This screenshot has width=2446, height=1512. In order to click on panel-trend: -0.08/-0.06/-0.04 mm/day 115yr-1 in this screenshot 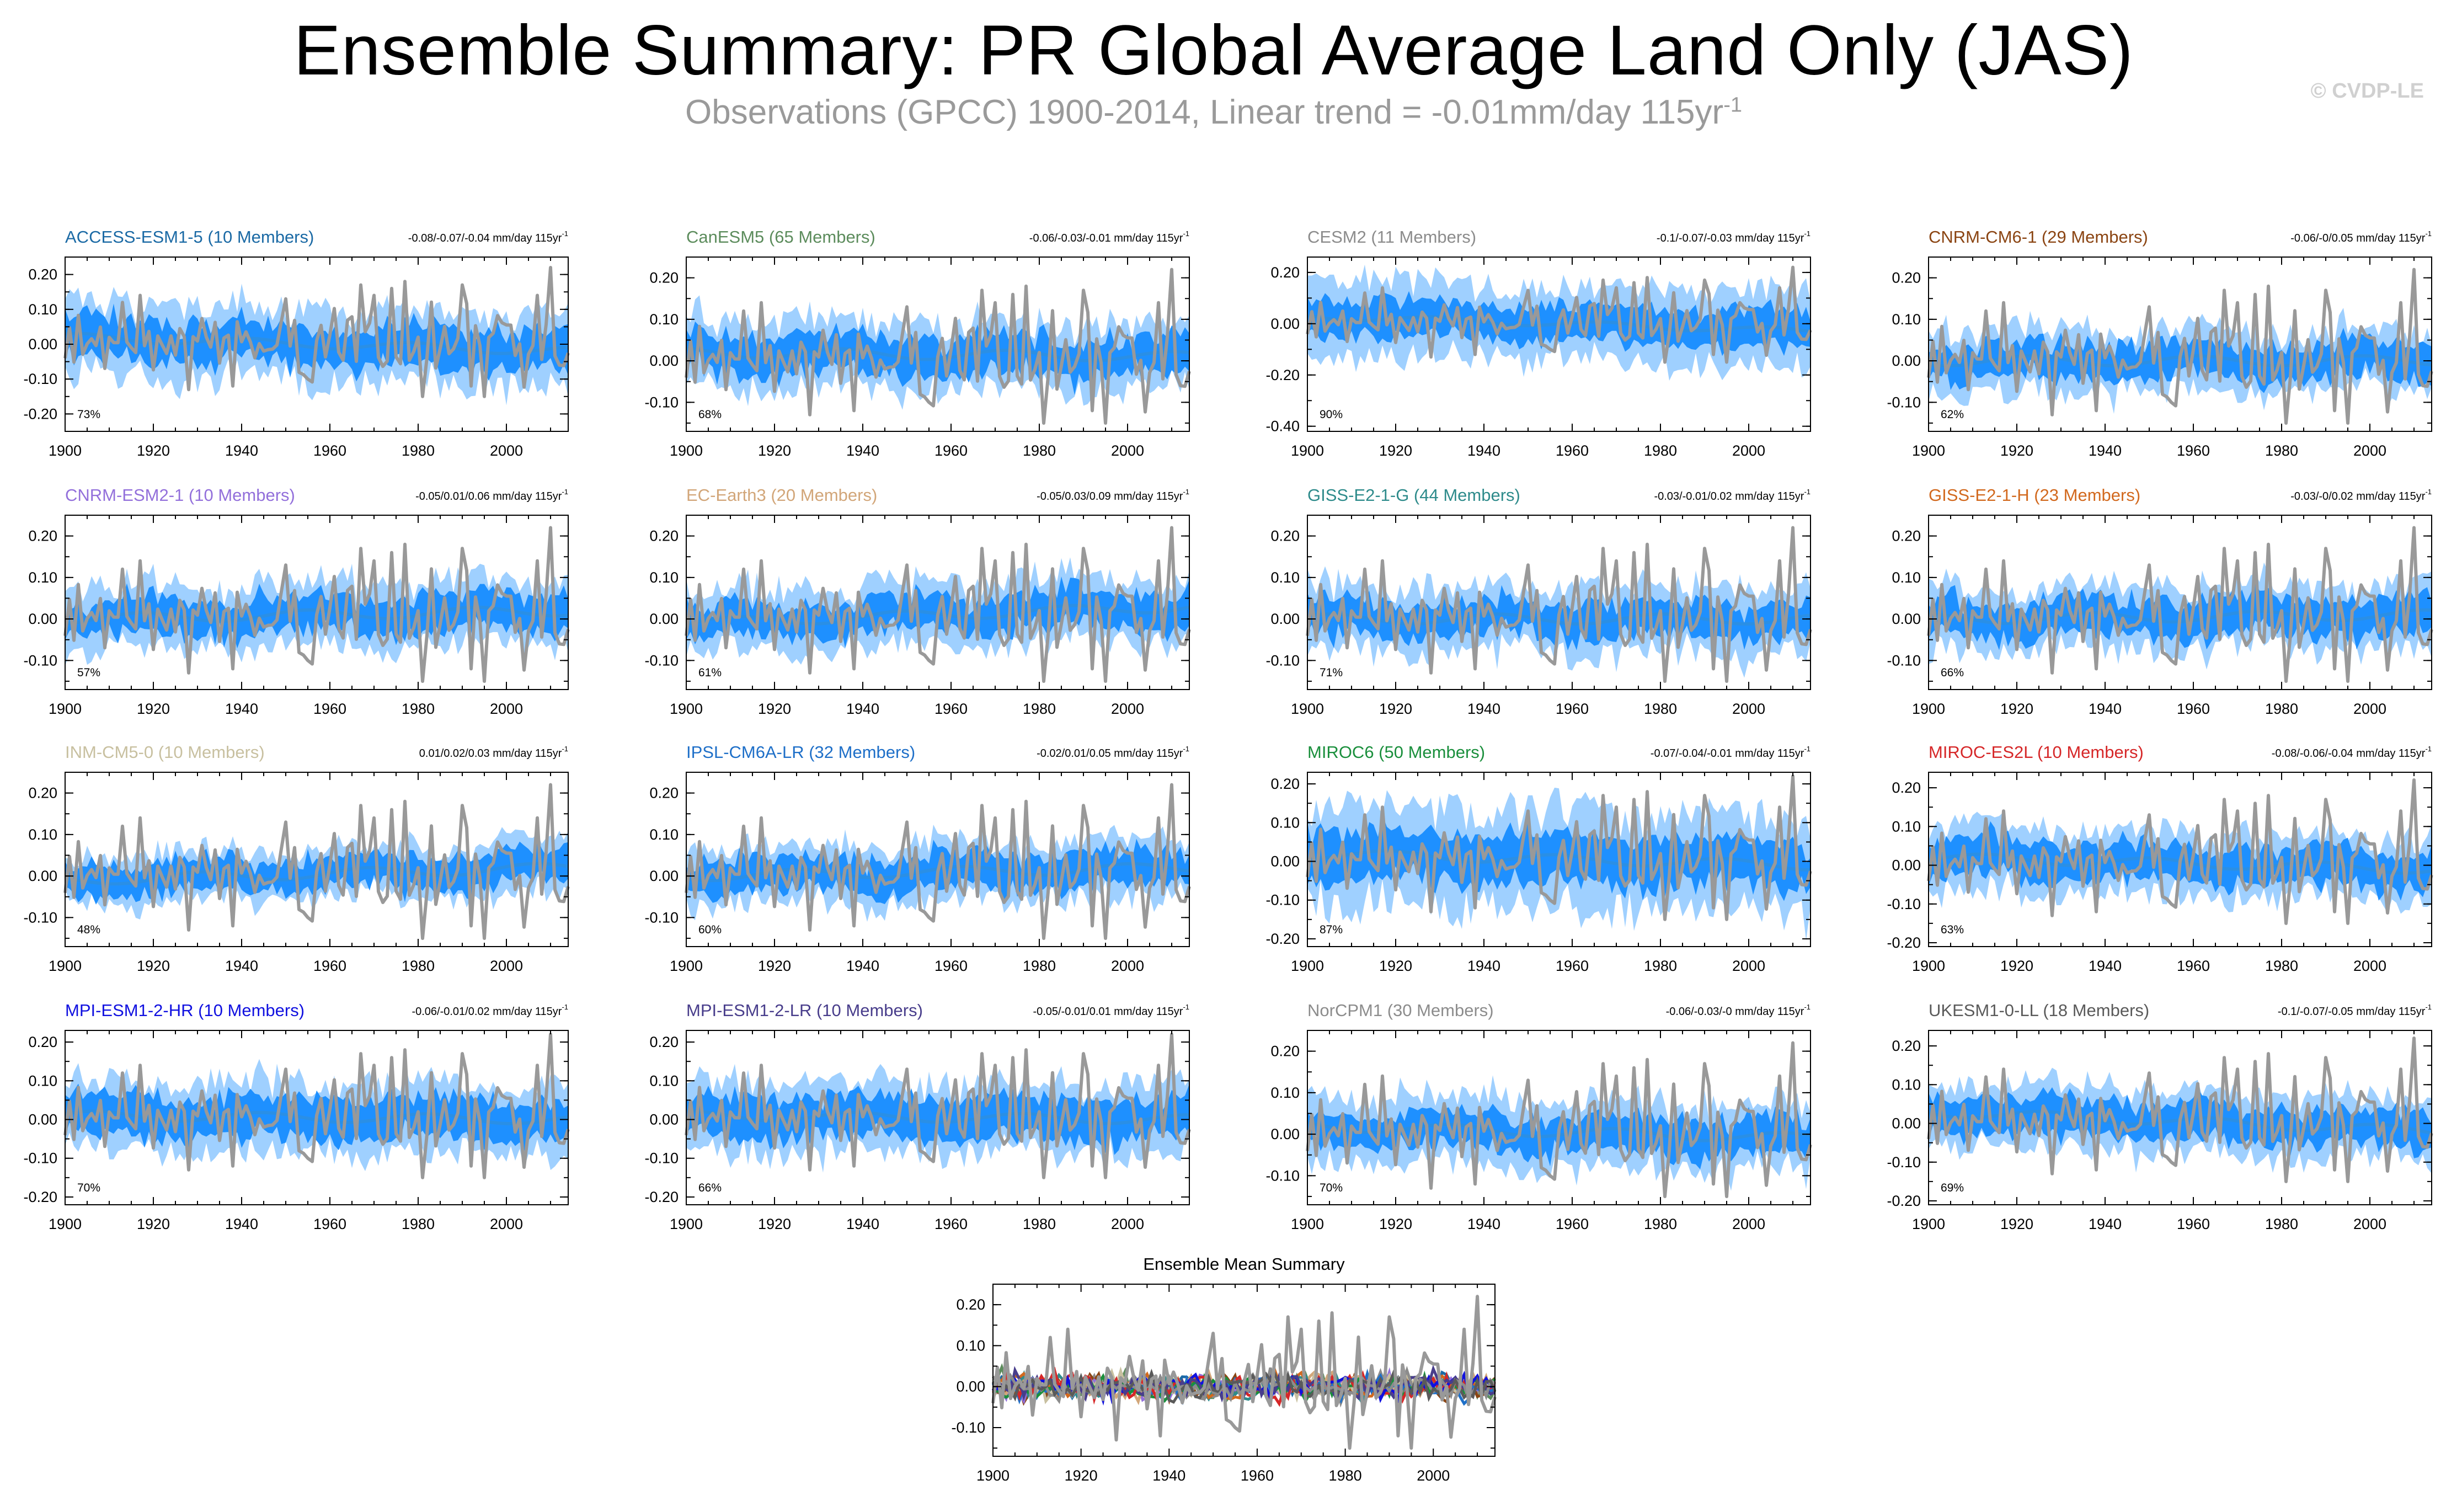, I will do `click(2352, 752)`.